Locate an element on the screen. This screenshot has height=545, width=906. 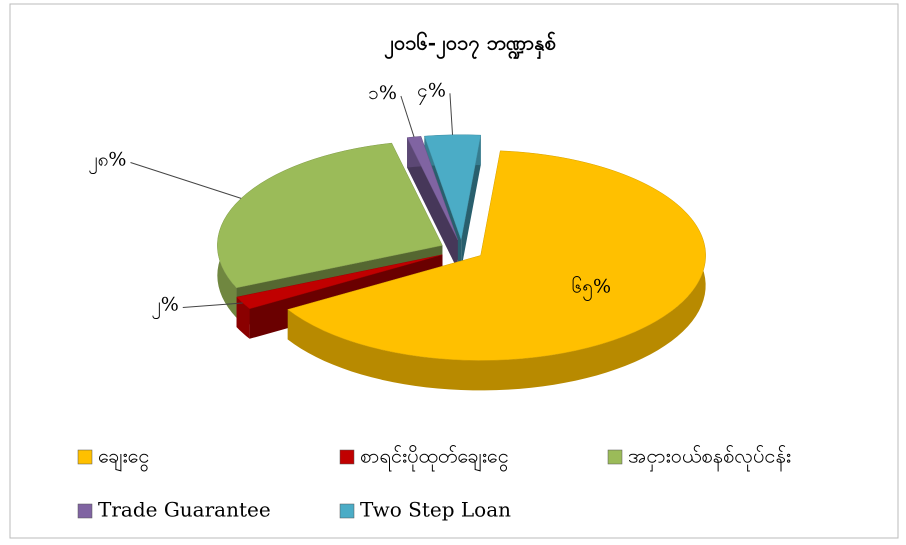
data-label: ၂၈% is located at coordinates (107, 162).